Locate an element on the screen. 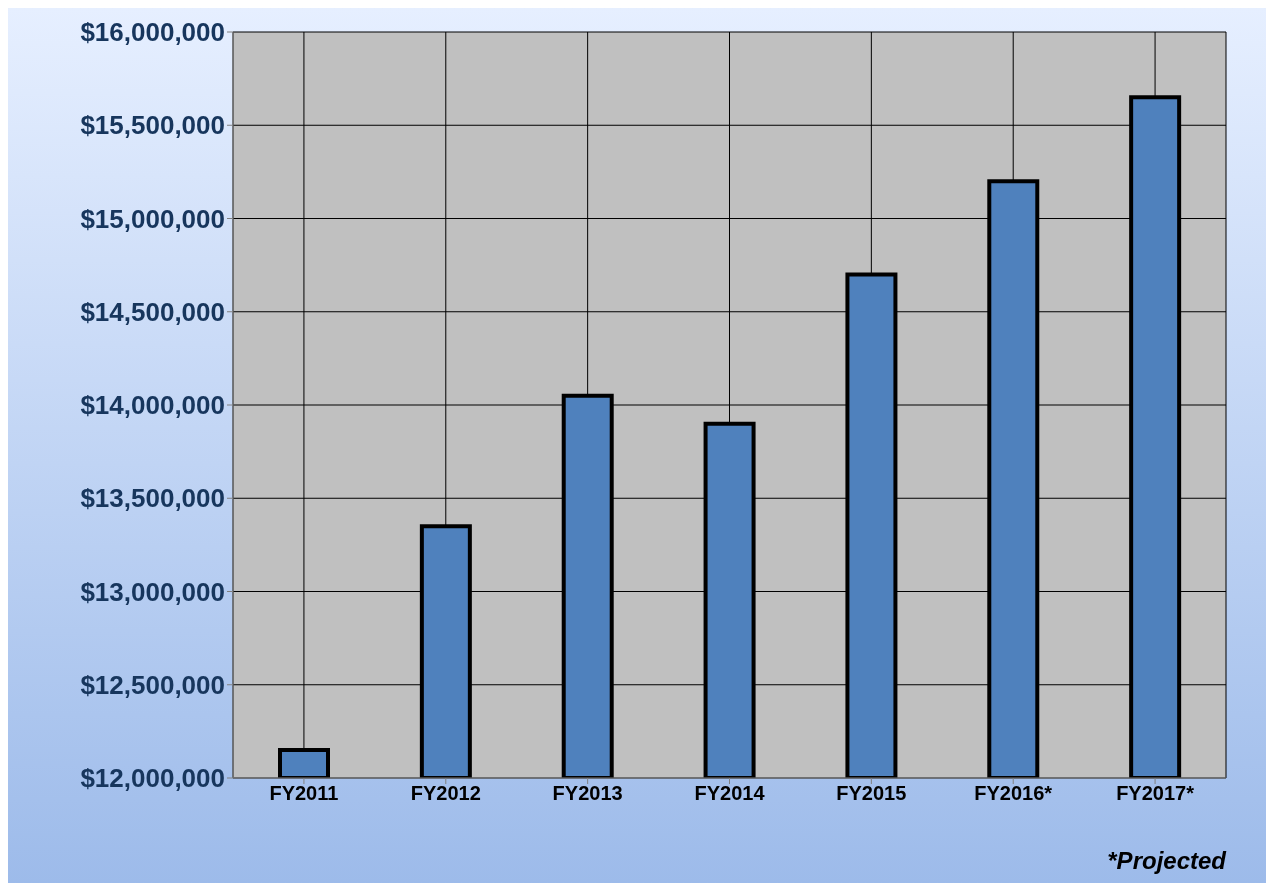 The height and width of the screenshot is (891, 1274). x-tick-label: FY2012 is located at coordinates (445, 793).